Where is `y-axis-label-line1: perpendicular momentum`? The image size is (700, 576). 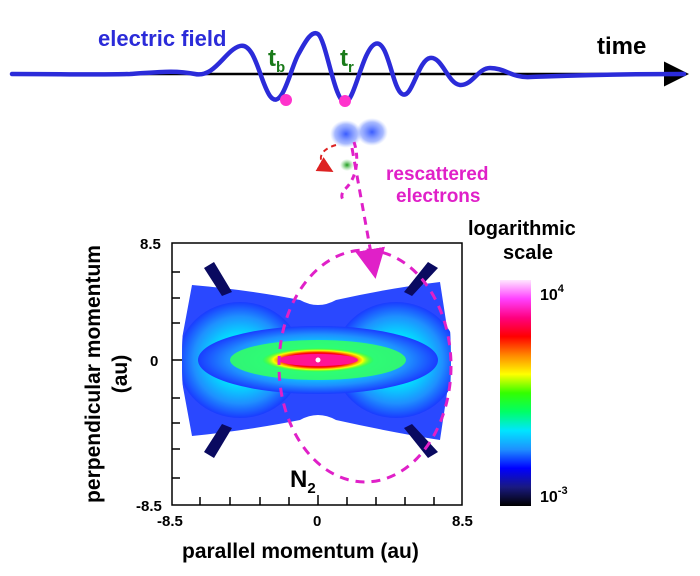
y-axis-label-line1: perpendicular momentum is located at coordinates (93, 374).